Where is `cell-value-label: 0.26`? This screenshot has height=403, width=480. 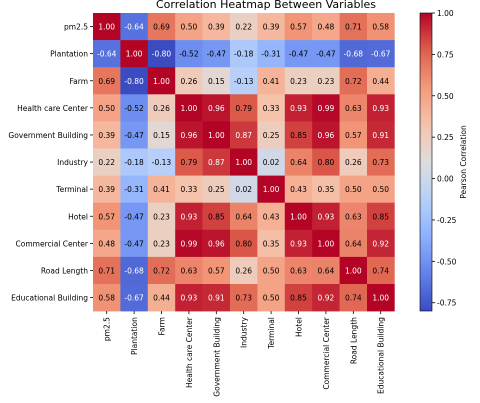
cell-value-label: 0.26 is located at coordinates (243, 270).